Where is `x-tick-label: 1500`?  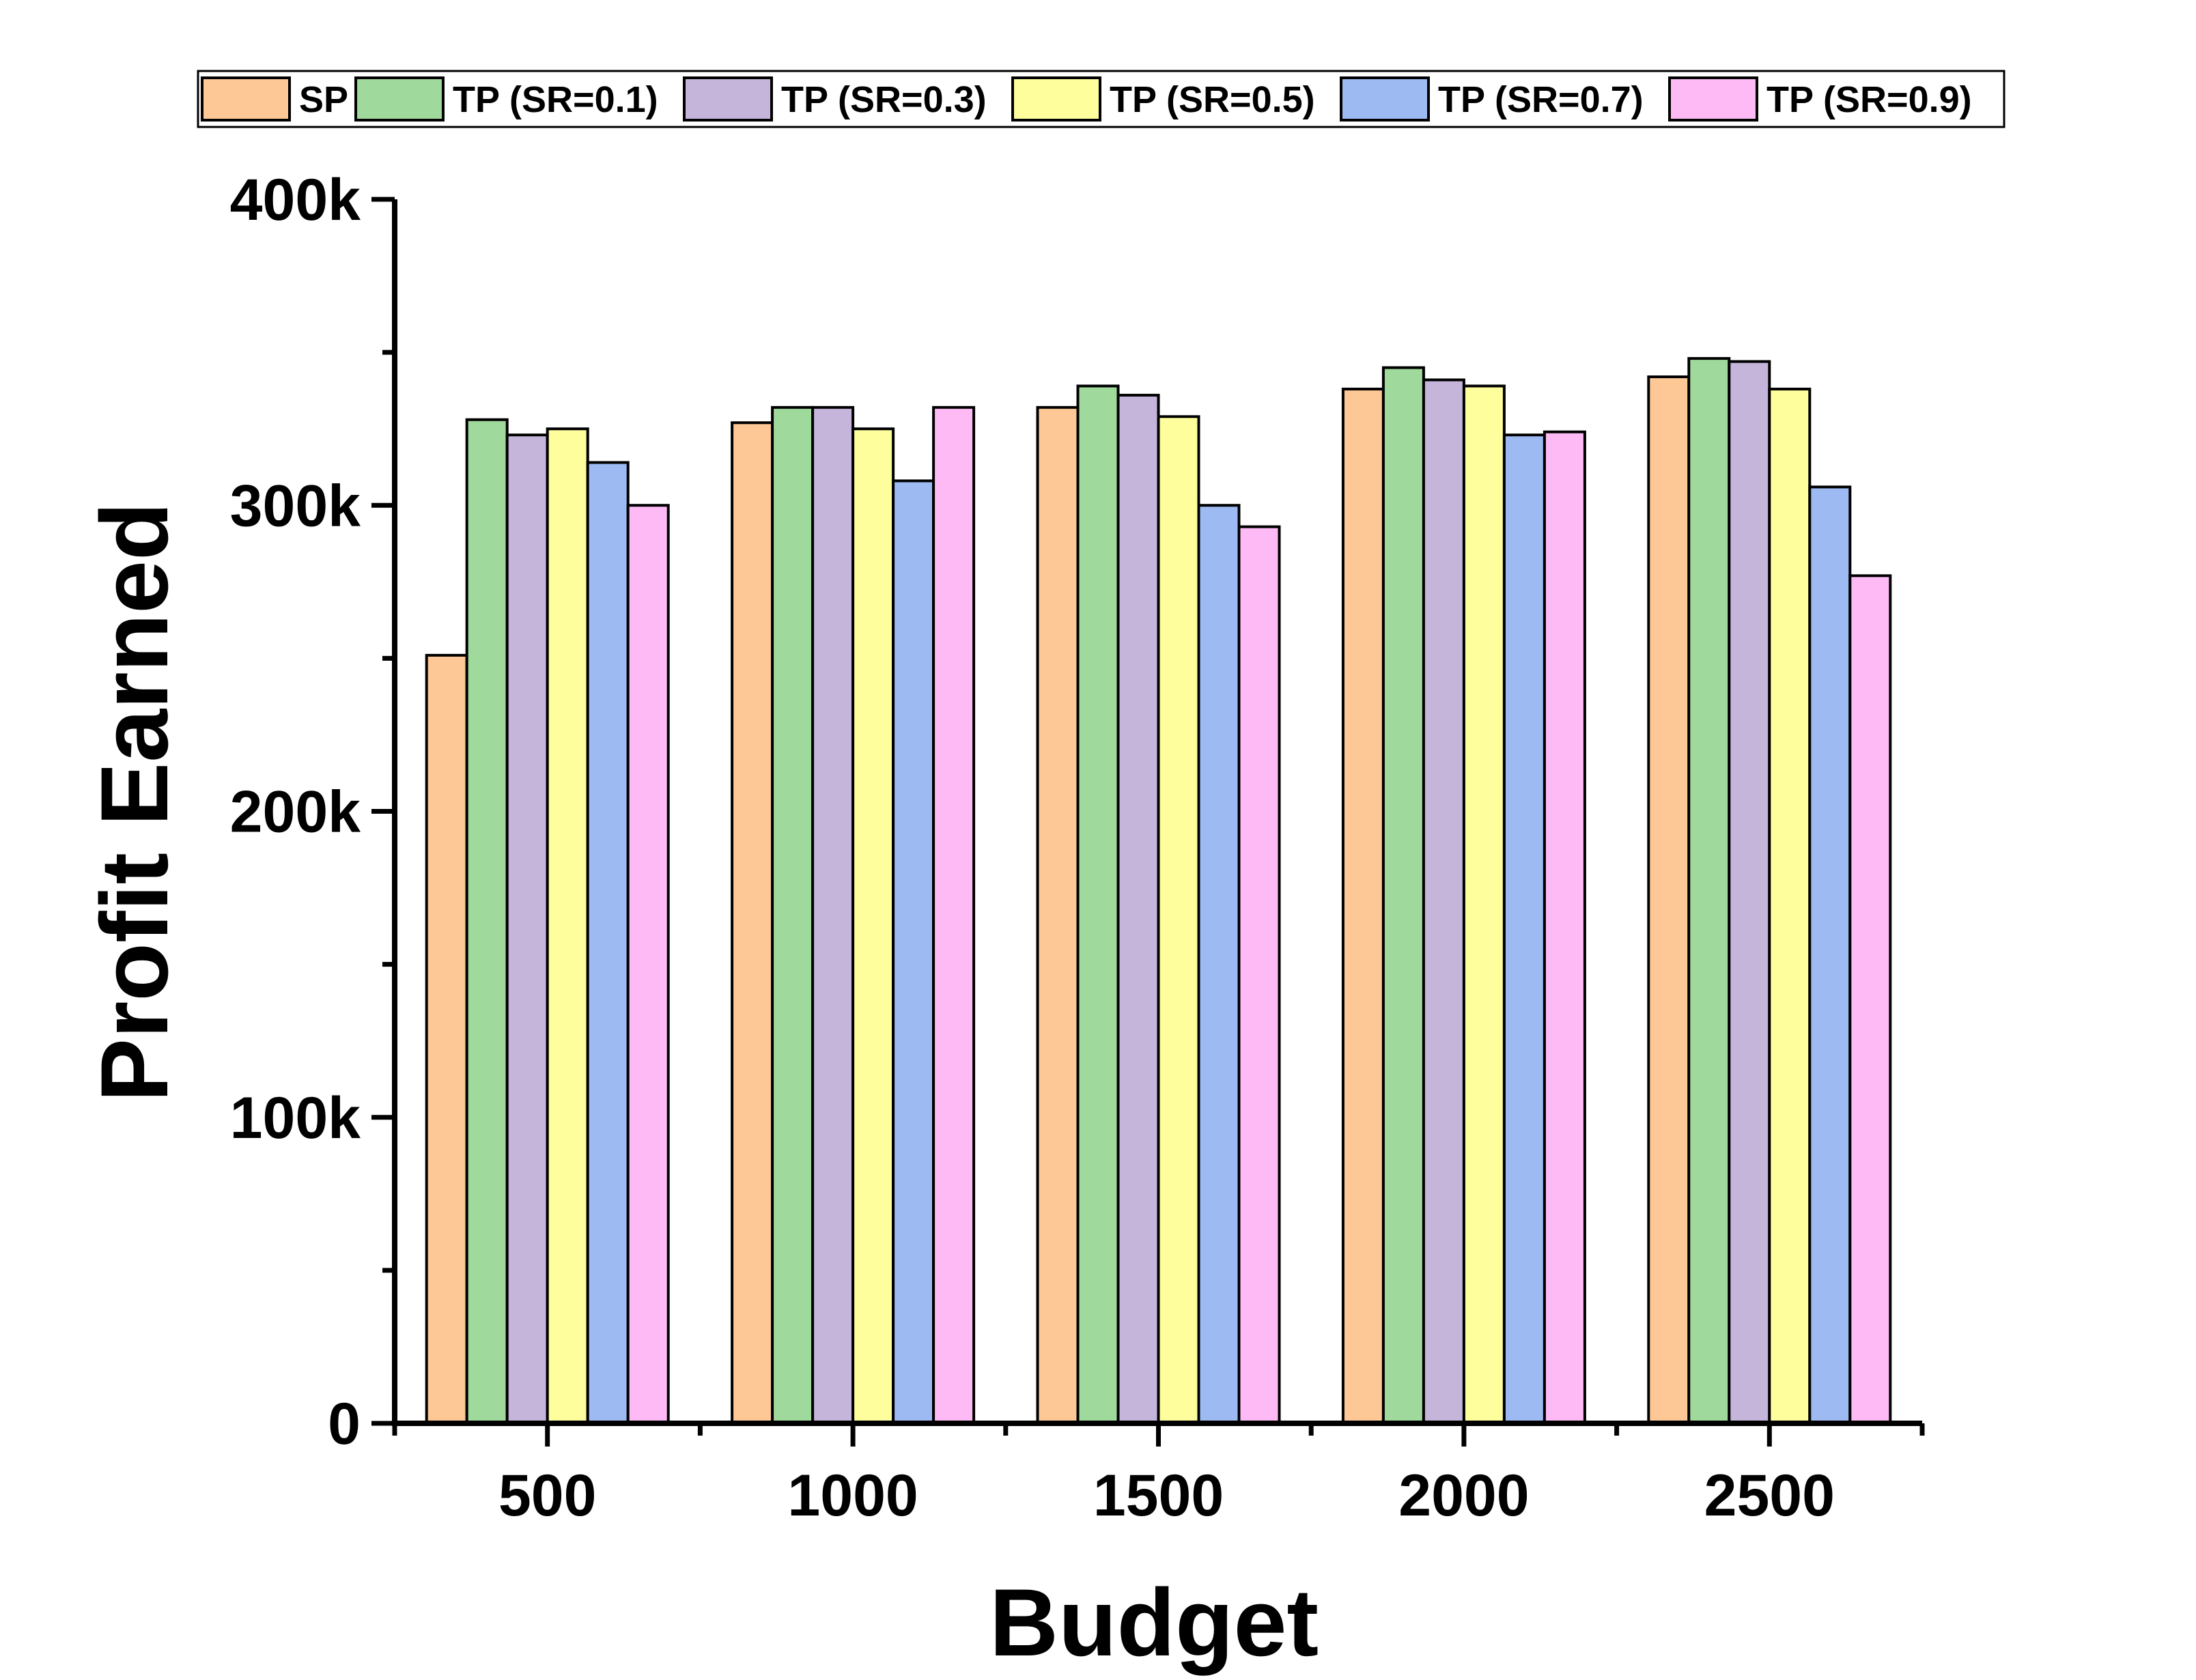 x-tick-label: 1500 is located at coordinates (1159, 1495).